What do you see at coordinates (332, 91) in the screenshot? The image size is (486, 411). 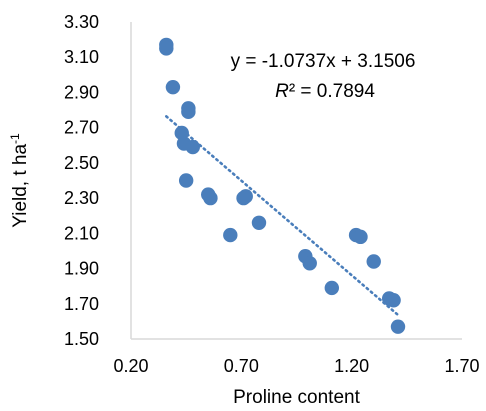 I see `r-squared-value: ² = 0.7894` at bounding box center [332, 91].